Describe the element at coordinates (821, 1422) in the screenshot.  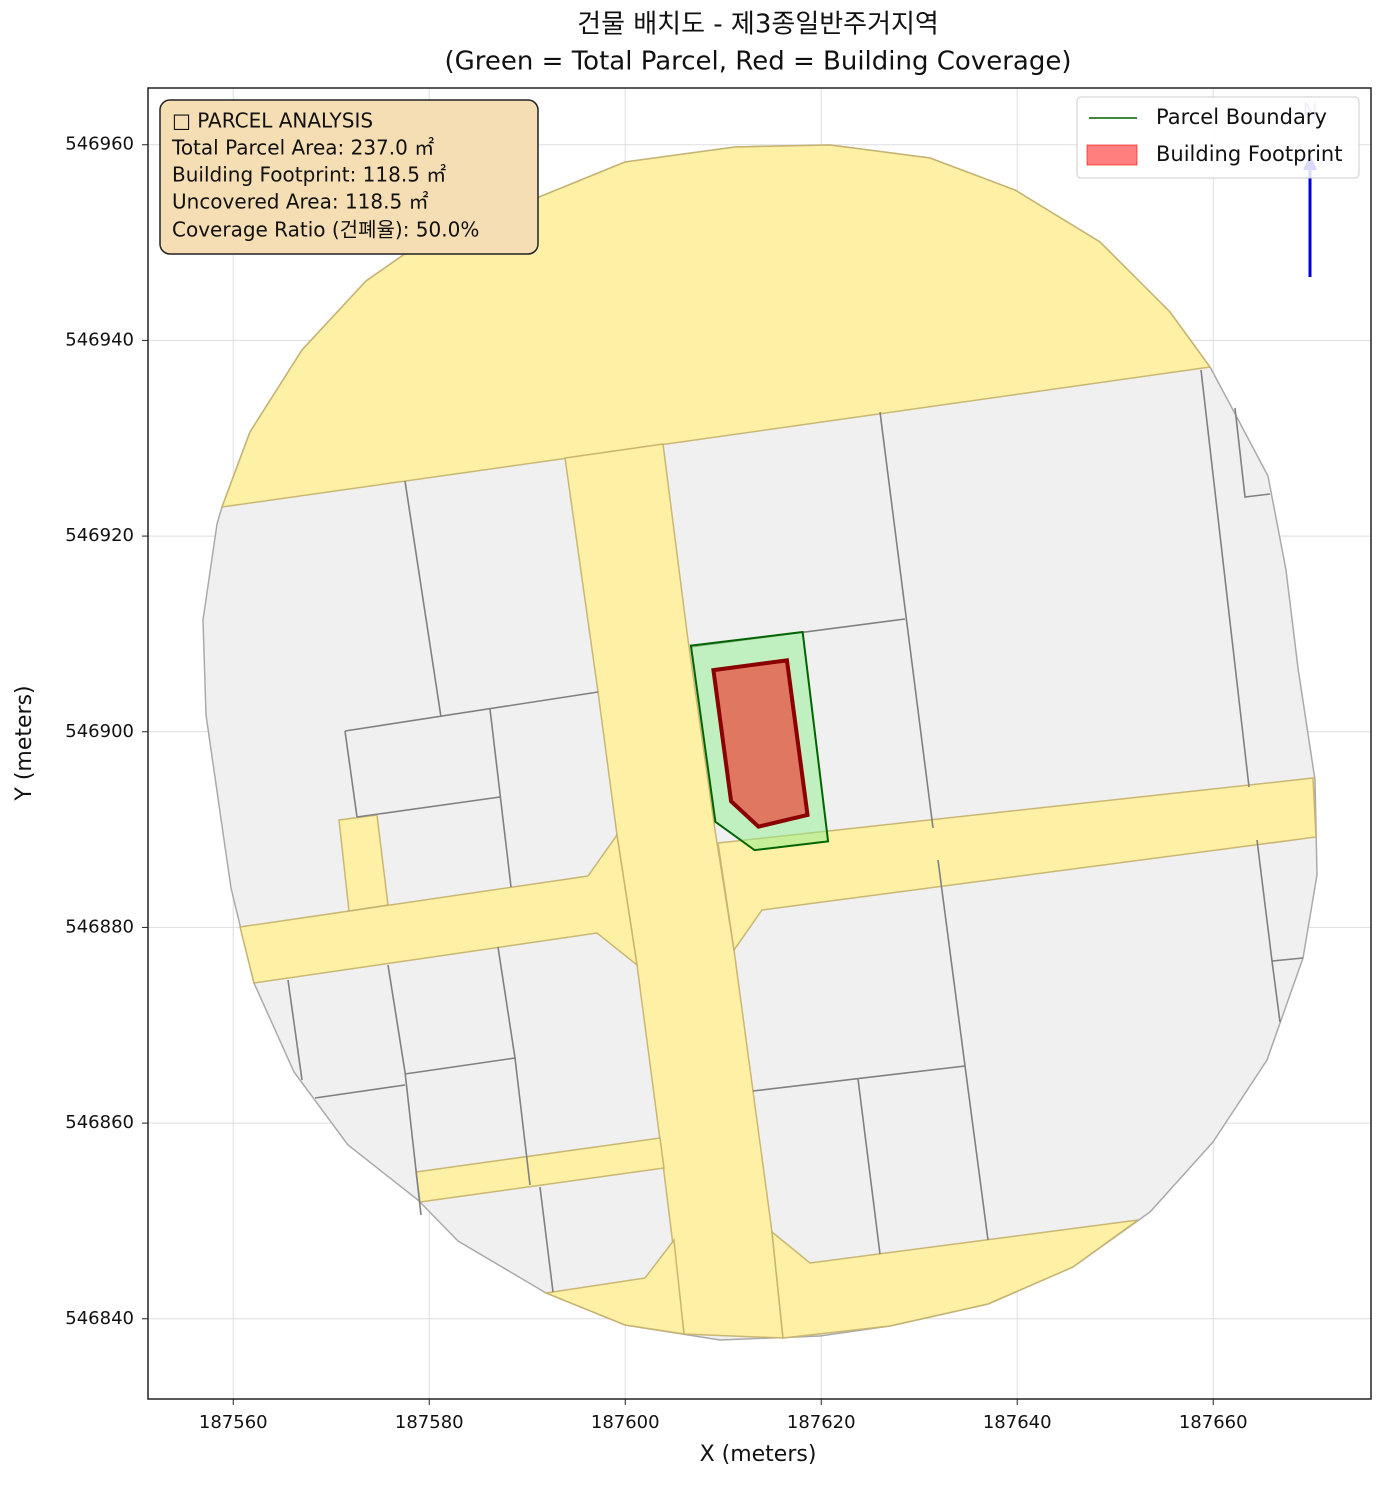
I see `x-tick-label: 187620` at that location.